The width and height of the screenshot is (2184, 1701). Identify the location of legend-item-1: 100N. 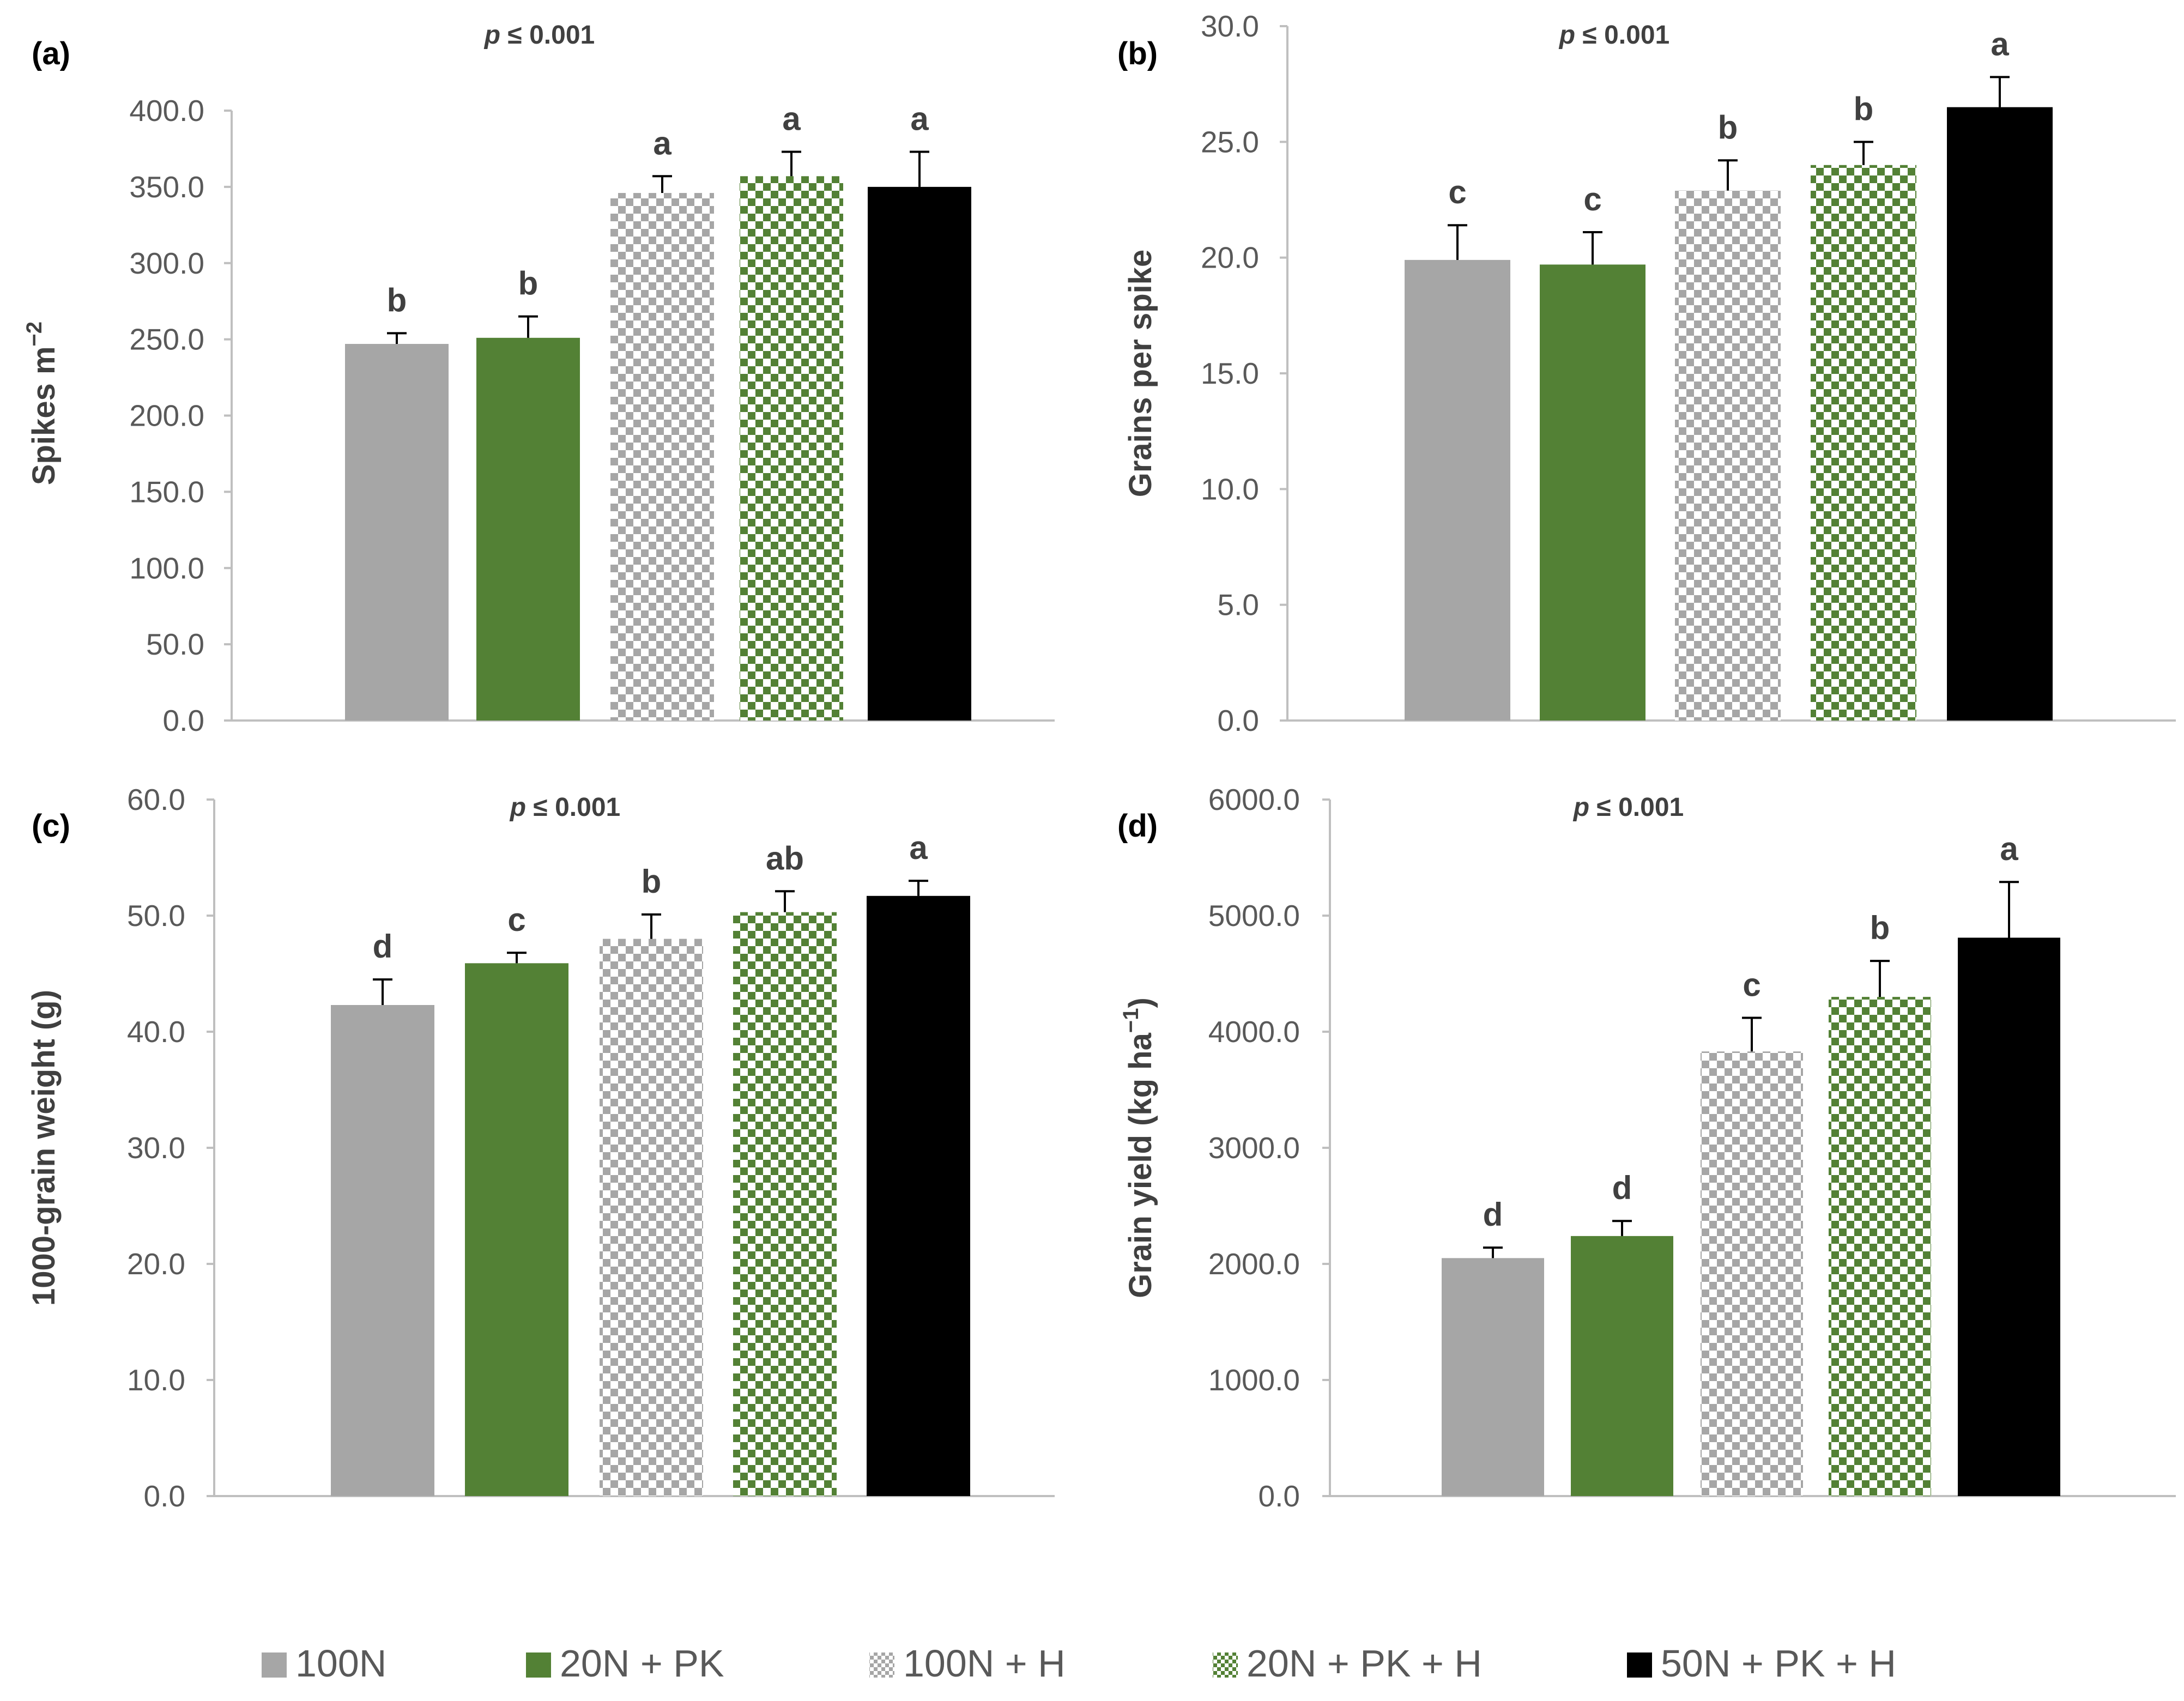
(324, 1664).